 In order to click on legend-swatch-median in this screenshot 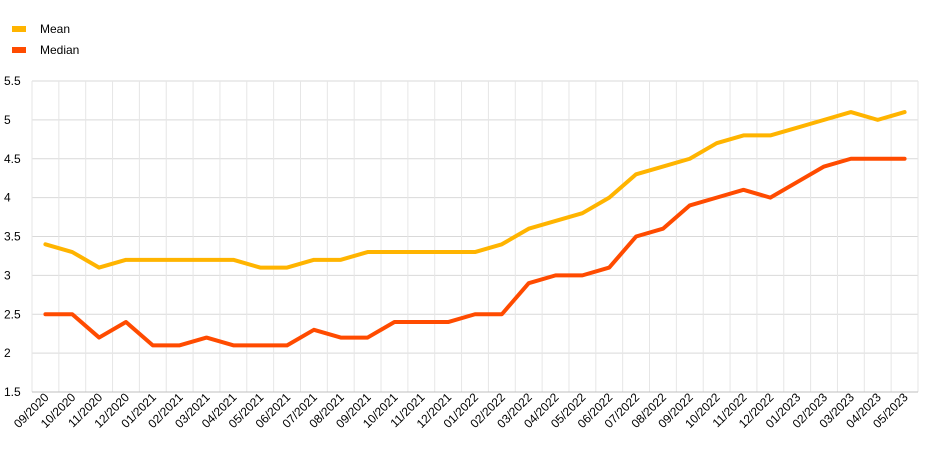, I will do `click(19, 50)`.